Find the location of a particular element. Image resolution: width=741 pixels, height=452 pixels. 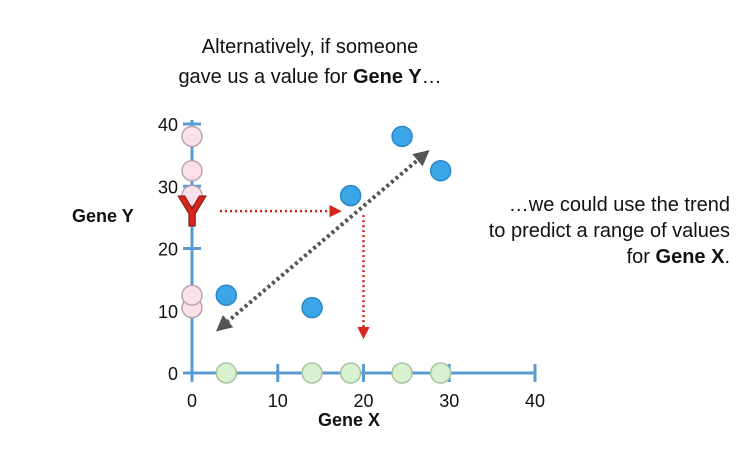

y-tick-label: 30 is located at coordinates (168, 187).